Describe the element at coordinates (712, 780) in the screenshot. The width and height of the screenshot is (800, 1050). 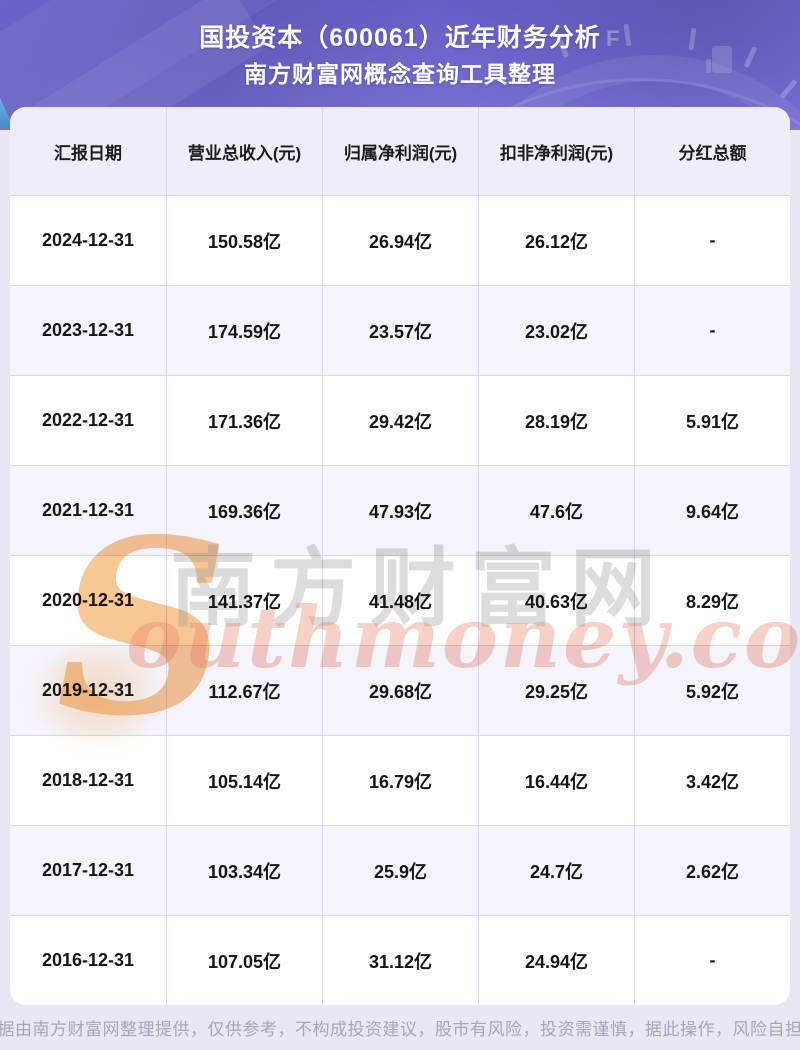
I see `table-cell: 3.42亿` at that location.